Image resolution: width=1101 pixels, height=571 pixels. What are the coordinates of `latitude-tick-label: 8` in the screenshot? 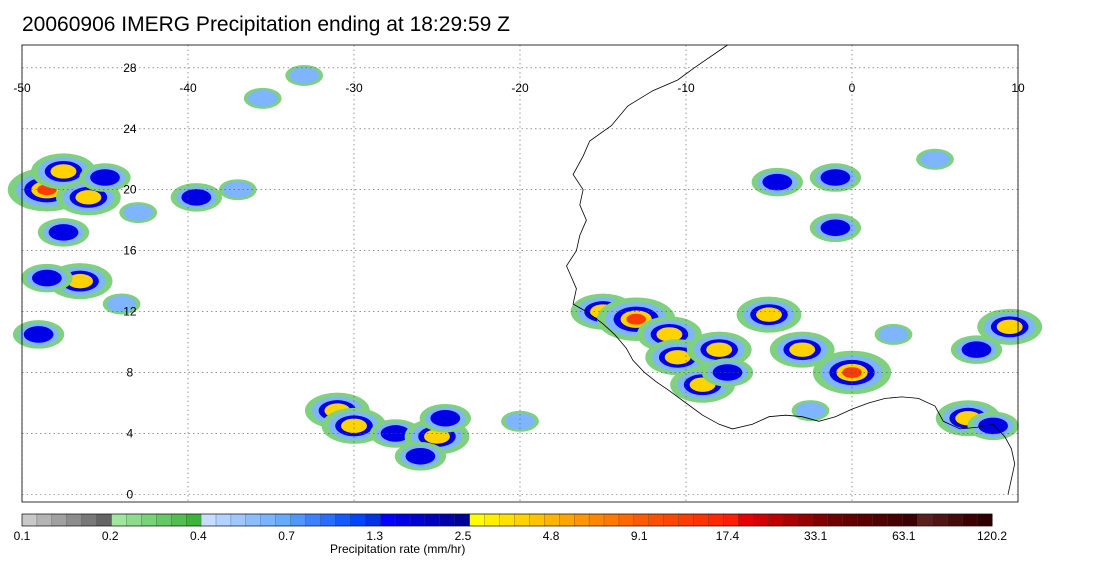 It's located at (130, 373).